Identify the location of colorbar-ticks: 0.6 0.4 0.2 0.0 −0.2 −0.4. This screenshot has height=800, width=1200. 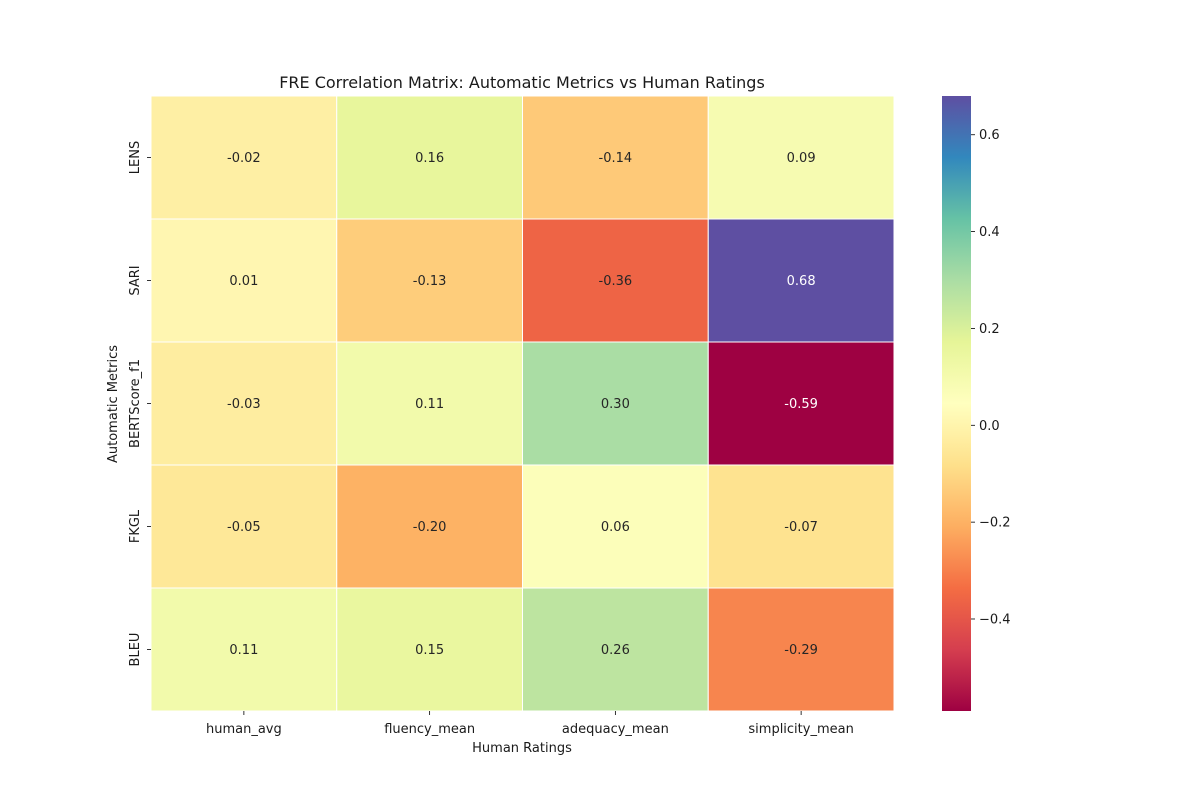
(991, 377).